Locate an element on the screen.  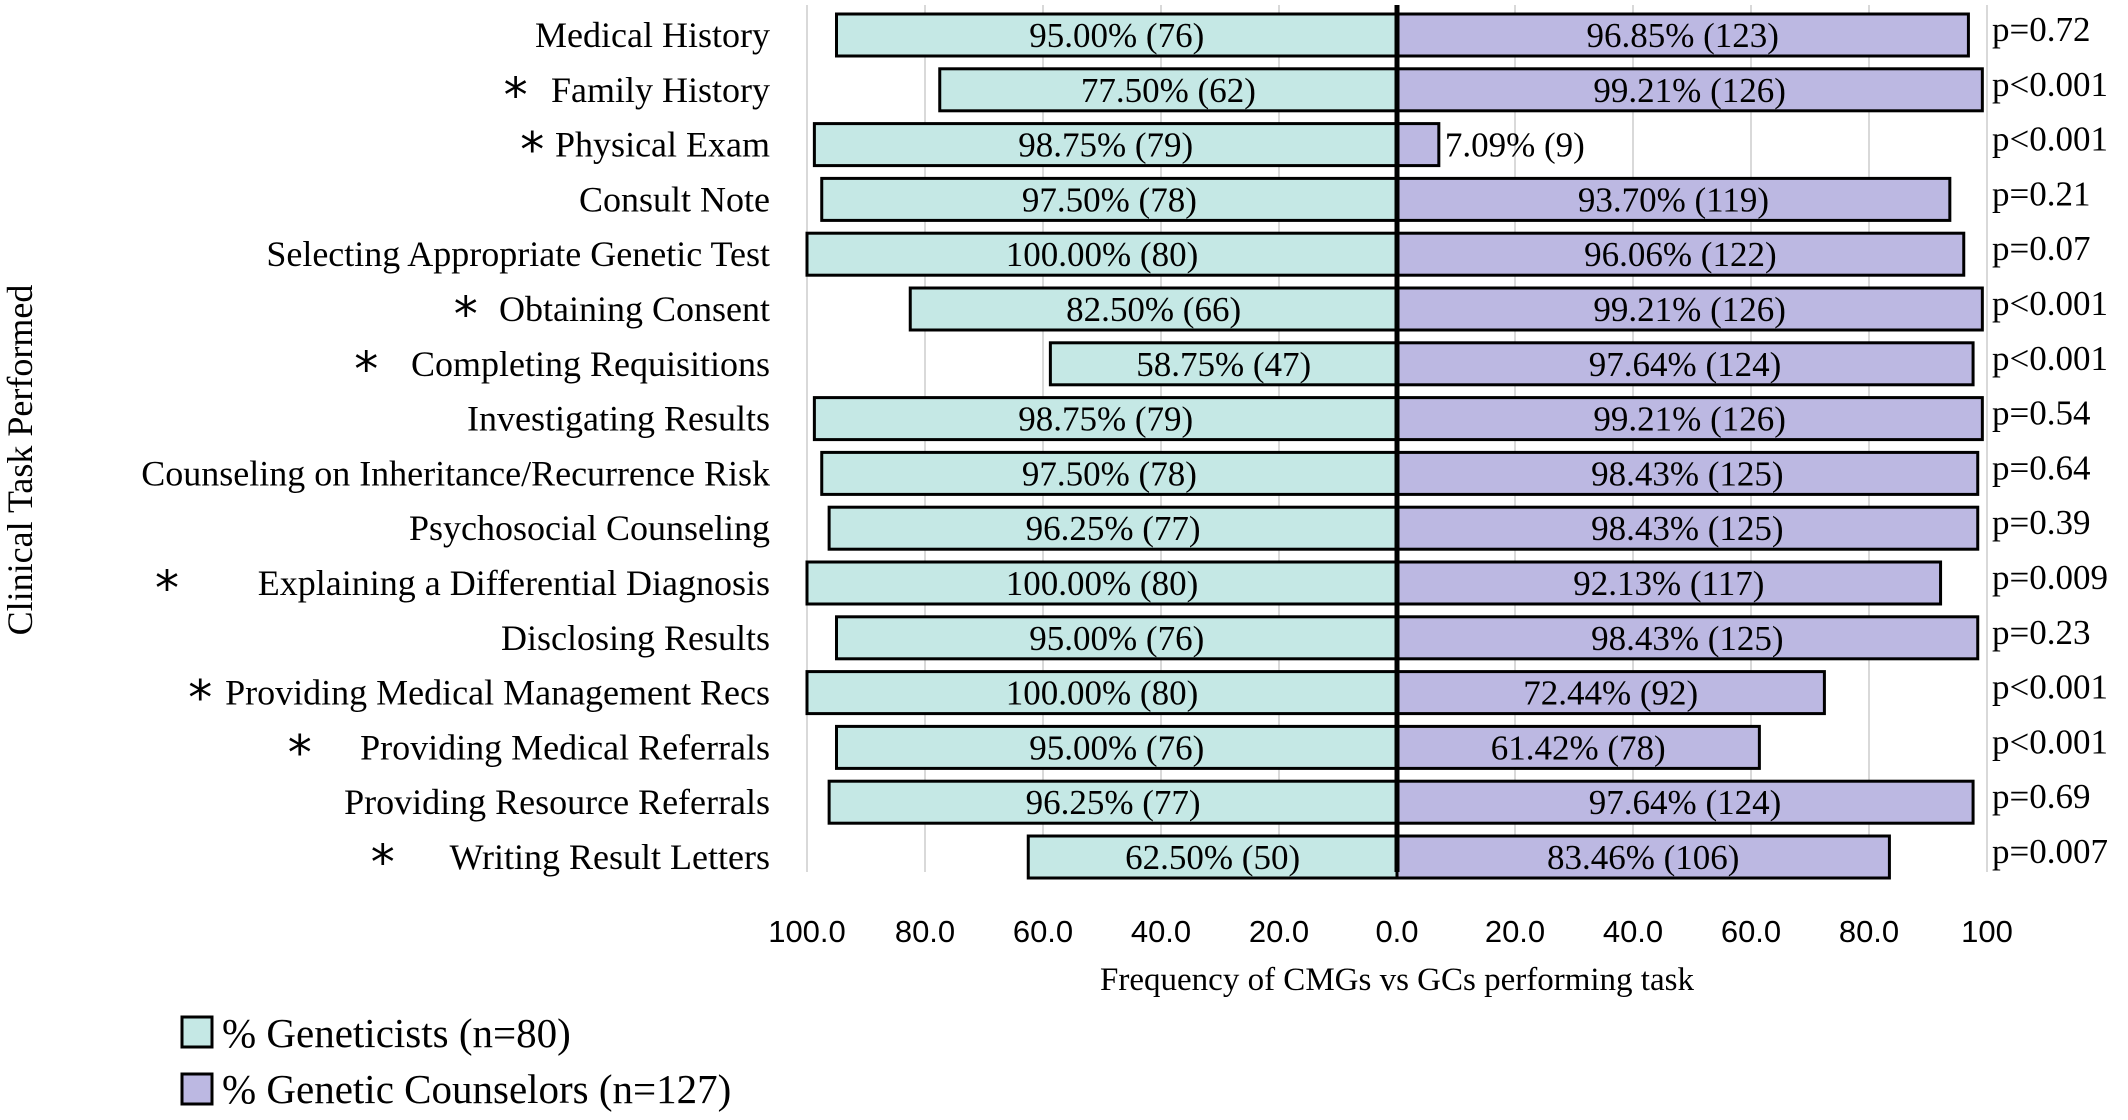
legend-swatch-geneticists is located at coordinates (197, 1032).